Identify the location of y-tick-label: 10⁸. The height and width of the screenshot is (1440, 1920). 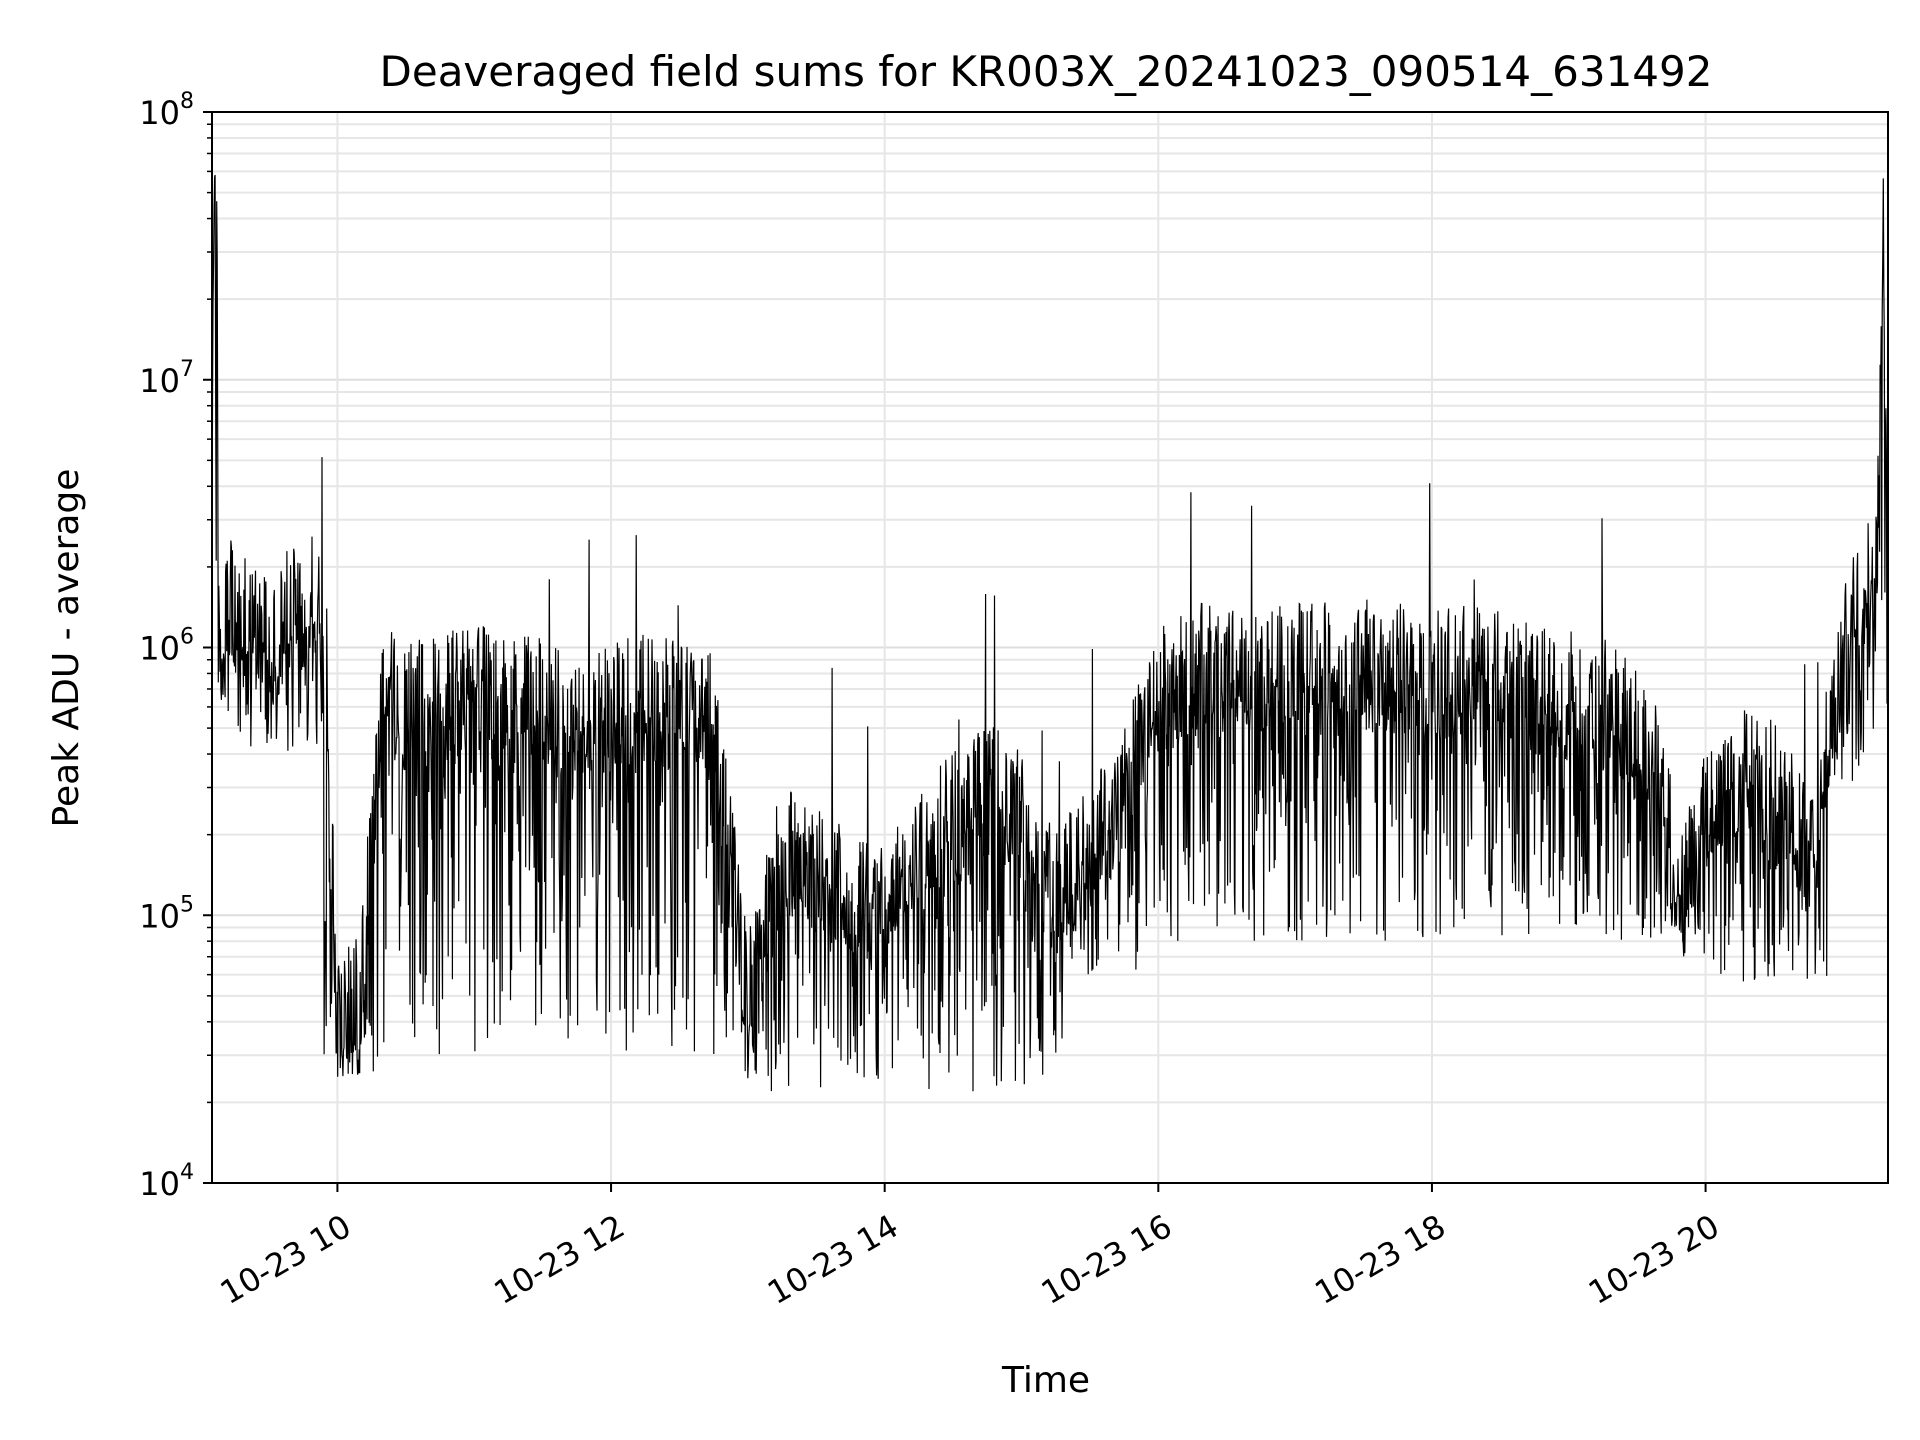
(166, 110).